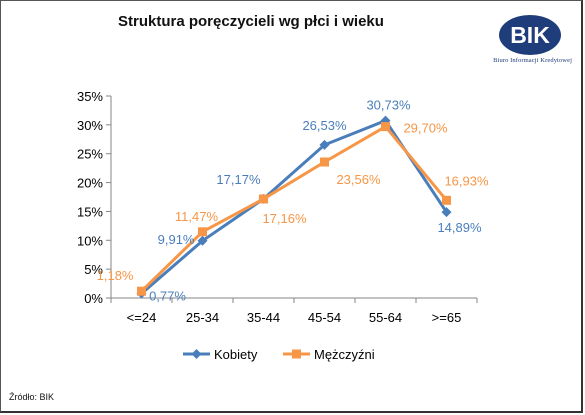 The image size is (585, 415). Describe the element at coordinates (324, 317) in the screenshot. I see `x-tick-label: 45-54` at that location.